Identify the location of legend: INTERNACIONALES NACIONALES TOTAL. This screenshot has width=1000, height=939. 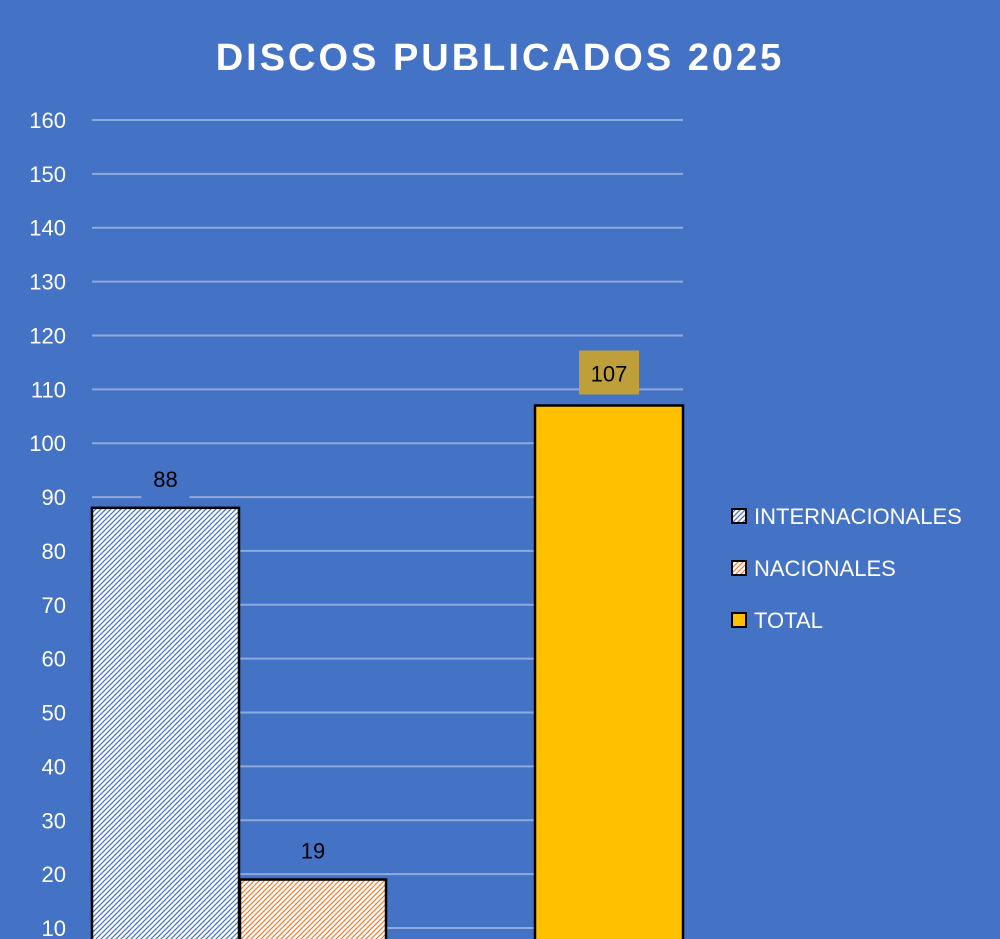
(846, 568).